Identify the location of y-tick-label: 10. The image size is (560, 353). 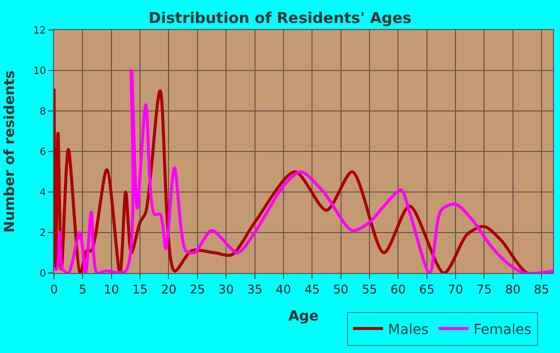
(39, 71).